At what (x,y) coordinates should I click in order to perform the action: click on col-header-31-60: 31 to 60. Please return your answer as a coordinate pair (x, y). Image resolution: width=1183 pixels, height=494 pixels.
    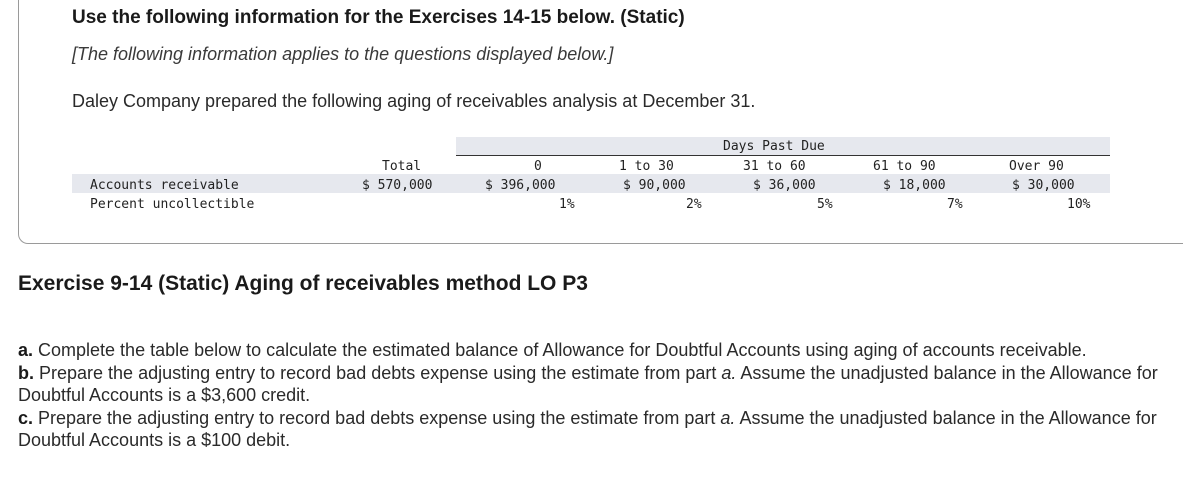
    Looking at the image, I should click on (774, 166).